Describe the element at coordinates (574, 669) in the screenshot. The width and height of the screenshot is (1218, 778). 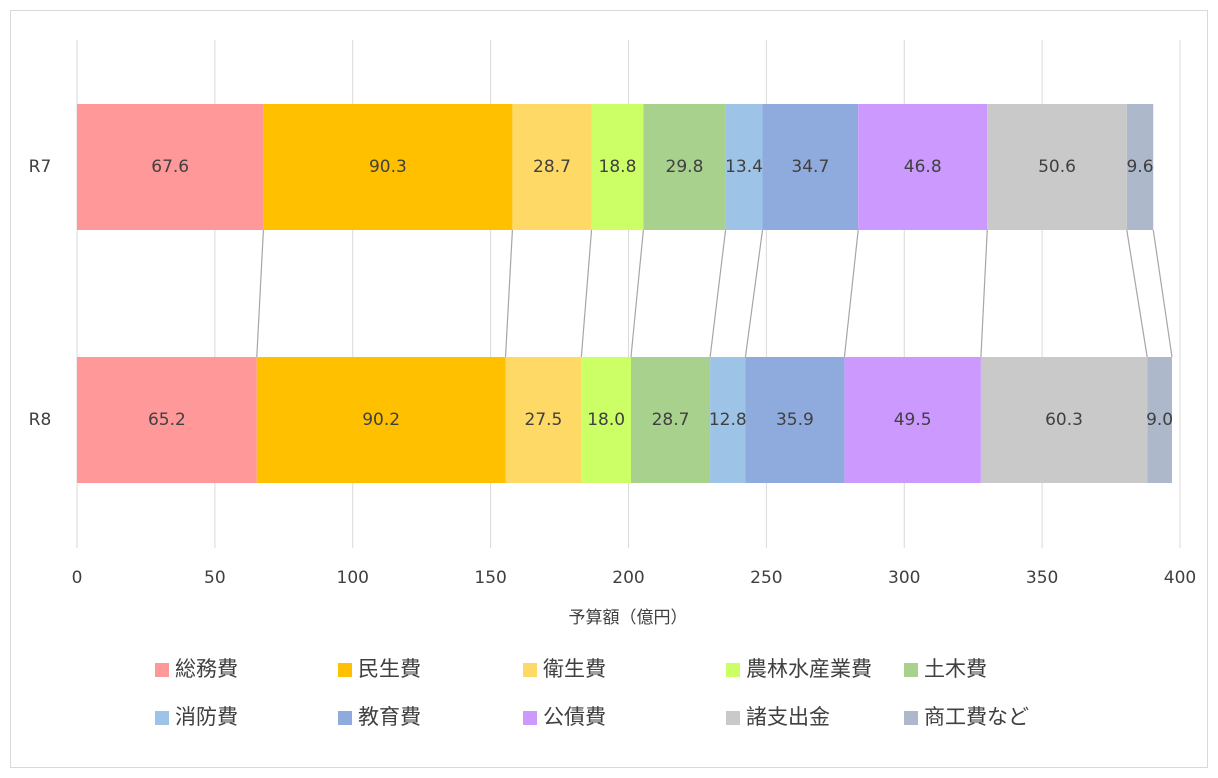
I see `legend-label: 衛生費` at that location.